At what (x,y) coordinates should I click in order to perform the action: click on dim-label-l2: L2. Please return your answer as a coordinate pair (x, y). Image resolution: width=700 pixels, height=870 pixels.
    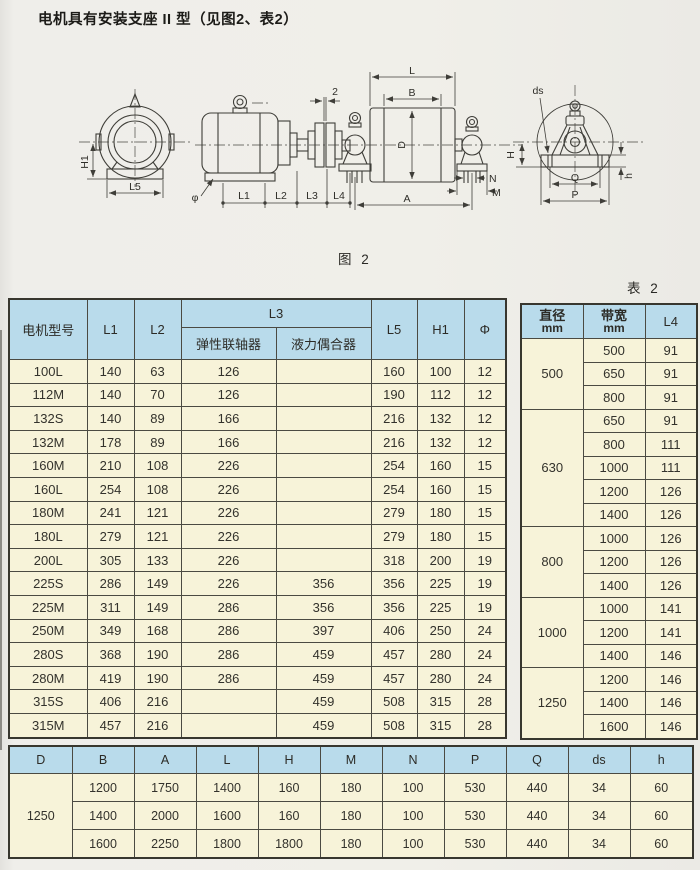
    Looking at the image, I should click on (281, 196).